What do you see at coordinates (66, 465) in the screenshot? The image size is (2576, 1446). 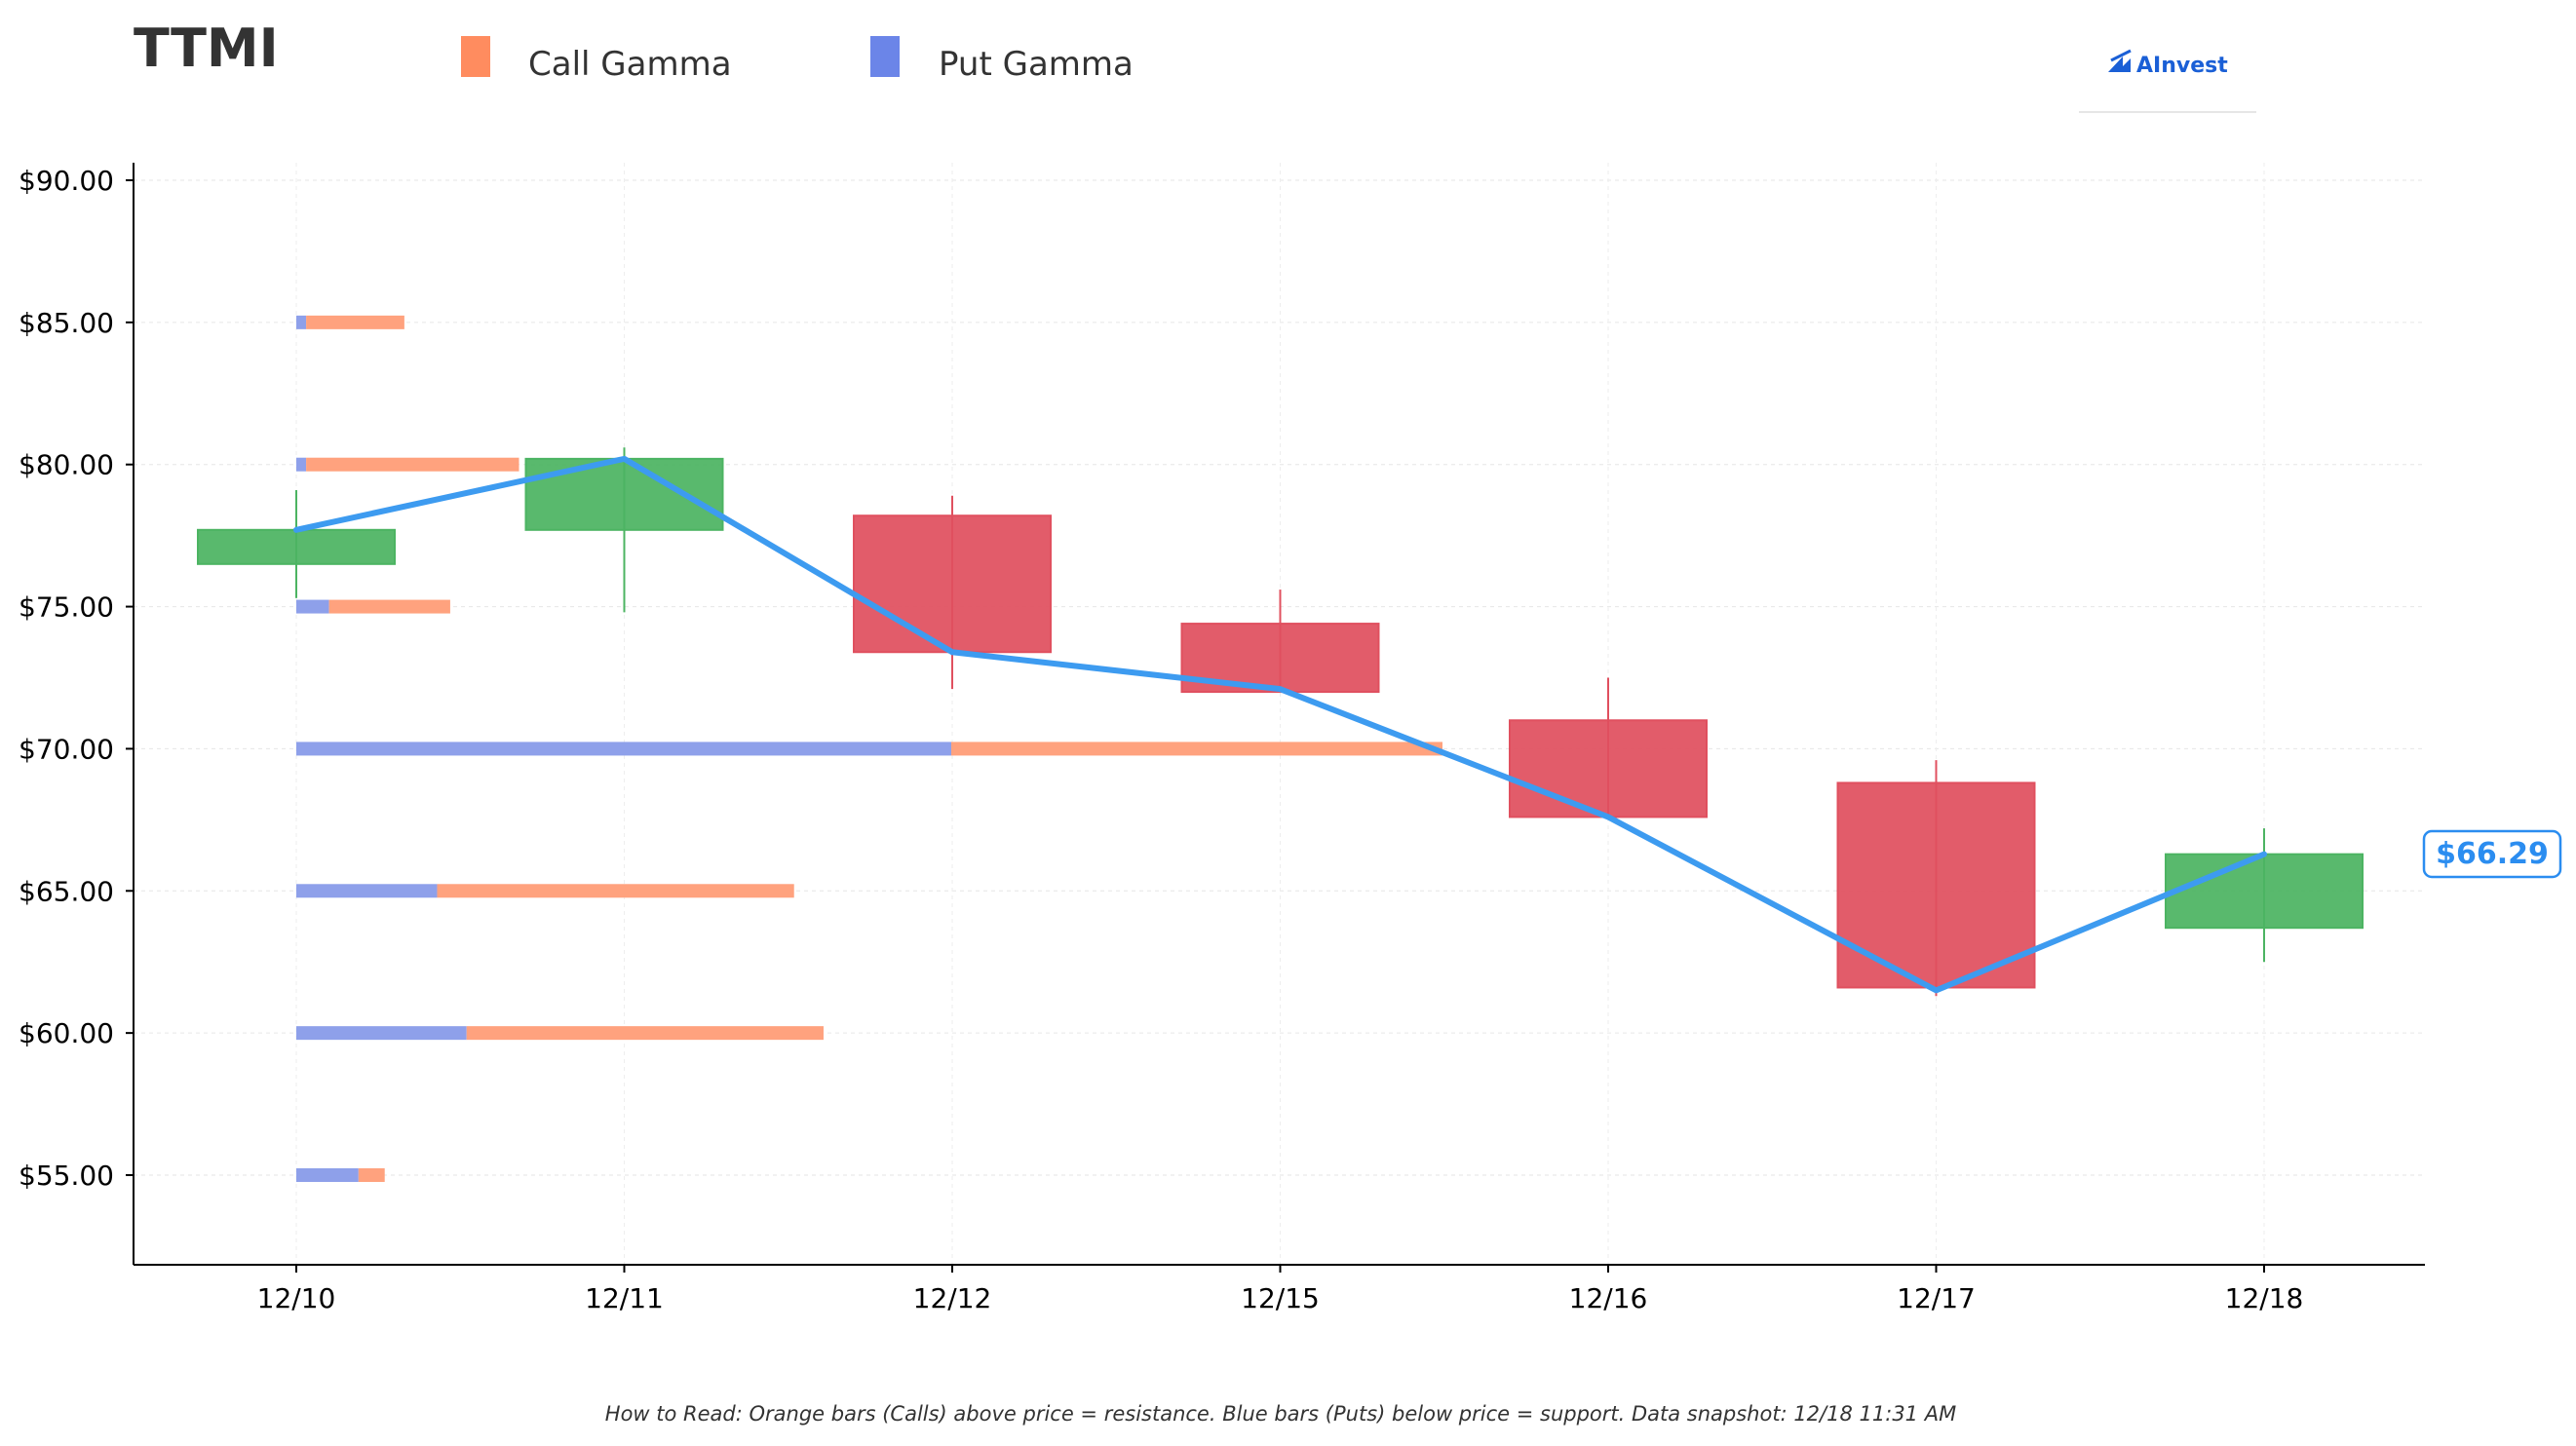 I see `y-tick-label: $80.00` at bounding box center [66, 465].